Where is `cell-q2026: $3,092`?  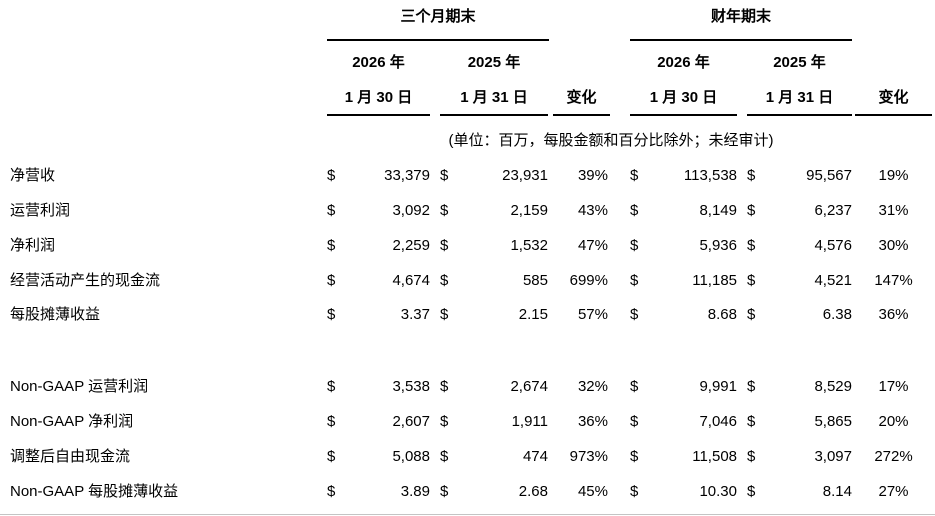
cell-q2026: $3,092 is located at coordinates (378, 210).